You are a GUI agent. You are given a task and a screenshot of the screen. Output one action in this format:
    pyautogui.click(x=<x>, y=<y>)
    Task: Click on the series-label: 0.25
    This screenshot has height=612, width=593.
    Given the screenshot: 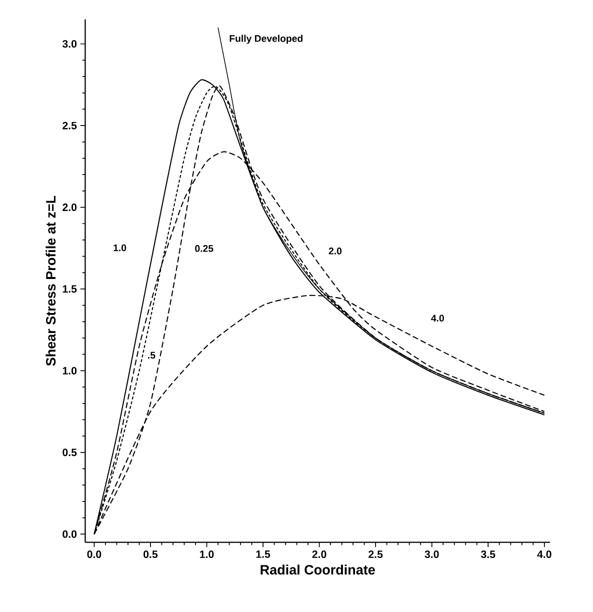 What is the action you would take?
    pyautogui.click(x=204, y=248)
    